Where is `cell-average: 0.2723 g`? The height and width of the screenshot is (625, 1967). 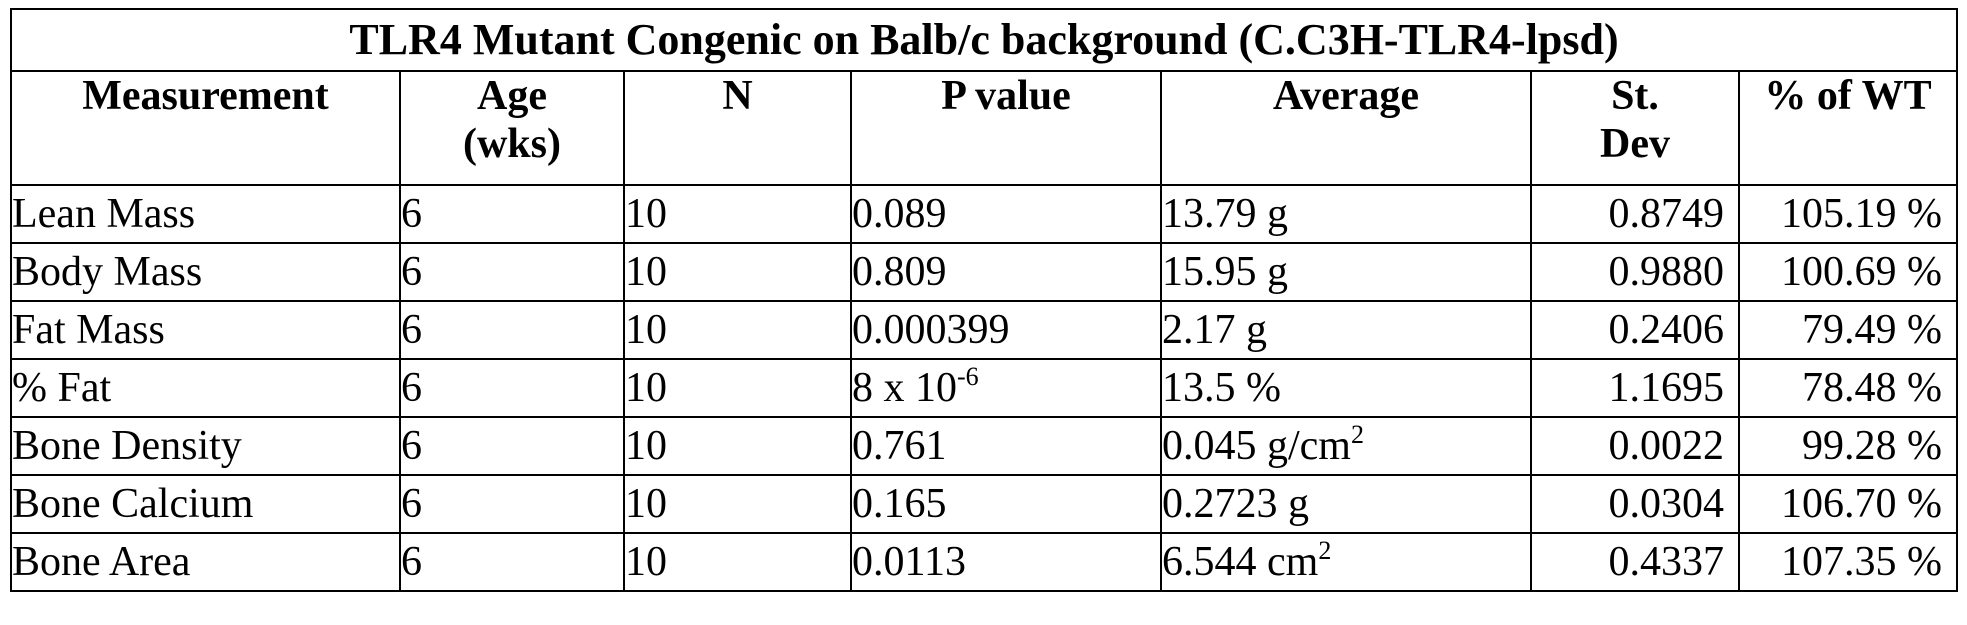
cell-average: 0.2723 g is located at coordinates (1346, 504).